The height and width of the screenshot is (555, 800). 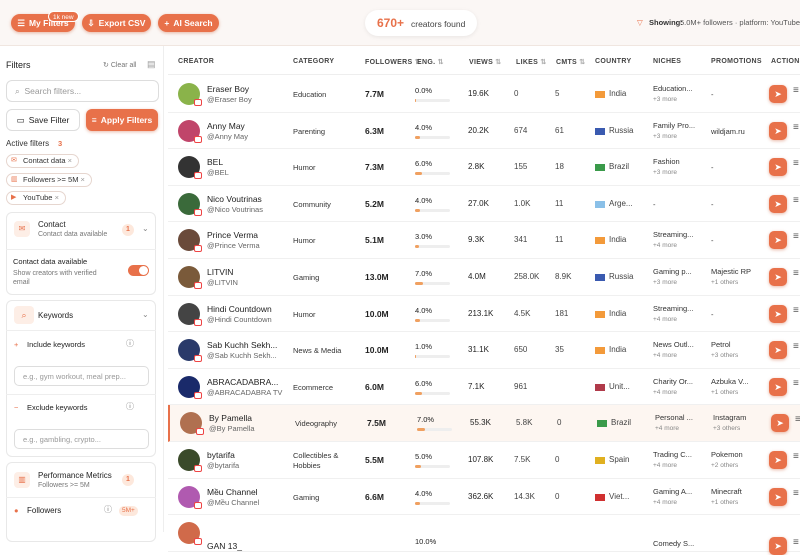 What do you see at coordinates (727, 429) in the screenshot?
I see `promotion-more: +3 others` at bounding box center [727, 429].